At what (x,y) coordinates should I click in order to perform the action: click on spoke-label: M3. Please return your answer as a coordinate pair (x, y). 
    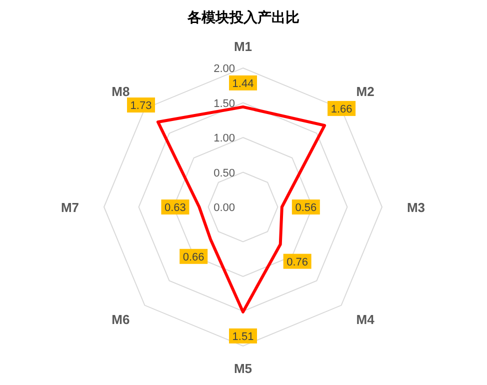
    Looking at the image, I should click on (416, 207).